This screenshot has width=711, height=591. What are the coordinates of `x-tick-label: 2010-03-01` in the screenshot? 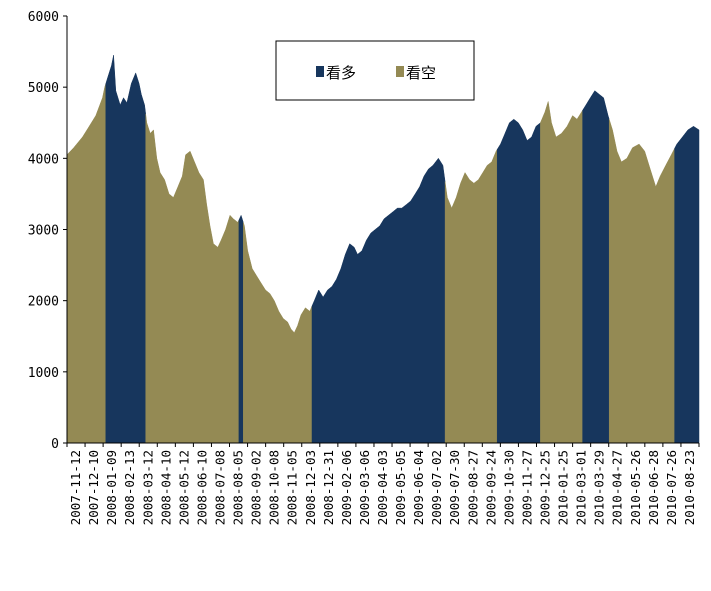 It's located at (581, 487).